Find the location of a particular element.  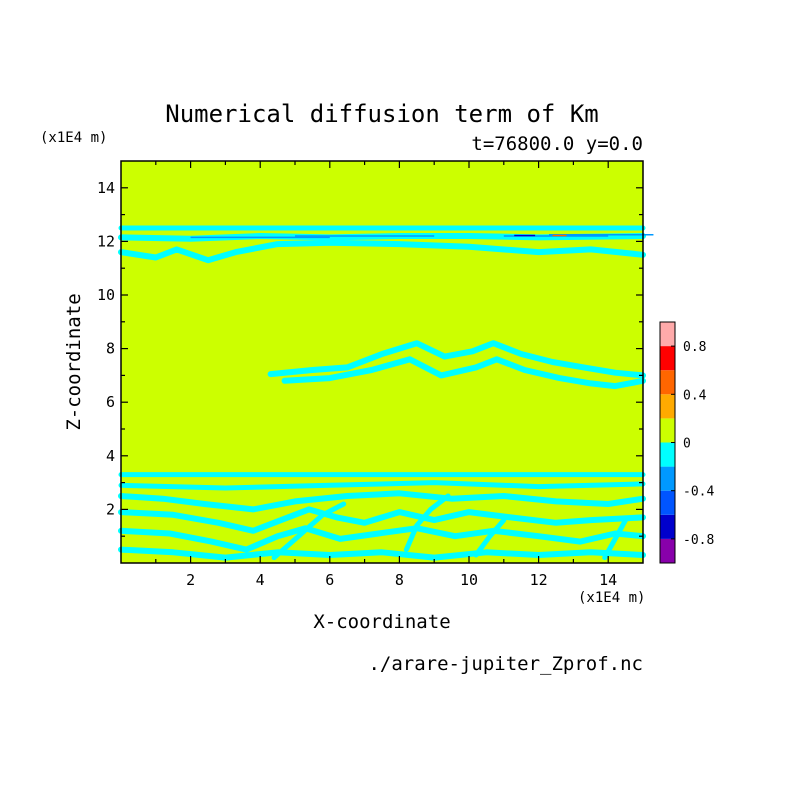

y-tick-label: 8 is located at coordinates (110, 349).